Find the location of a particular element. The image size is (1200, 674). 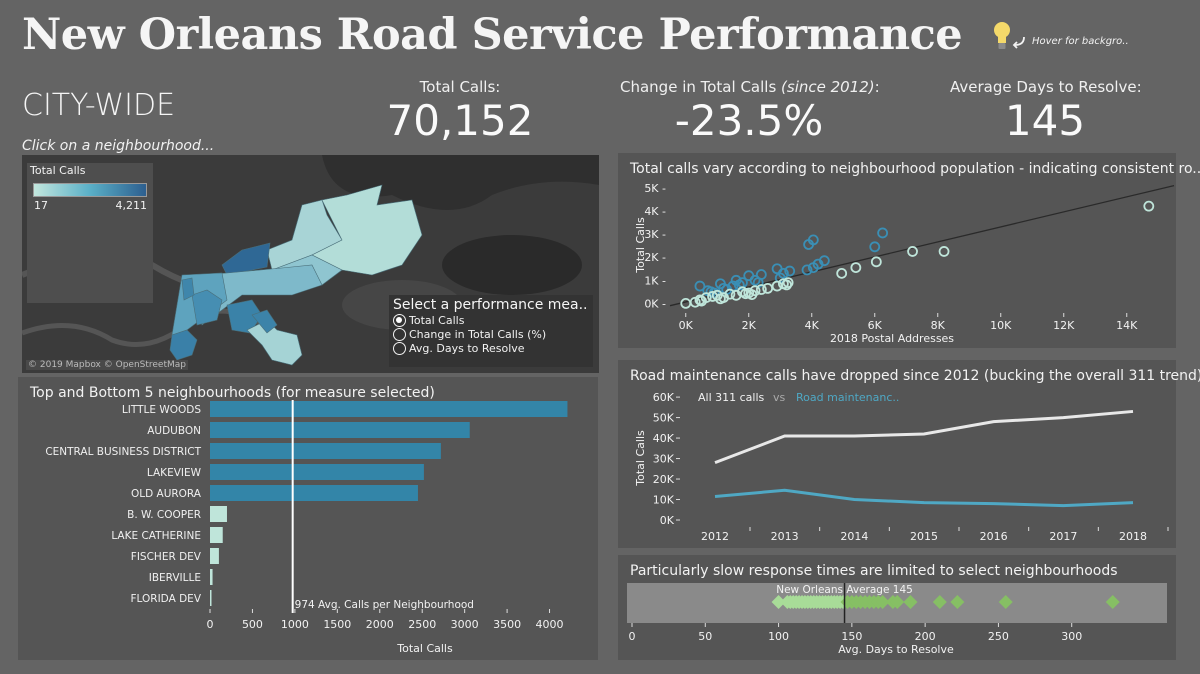

x-tick-label: 3500 is located at coordinates (507, 624).